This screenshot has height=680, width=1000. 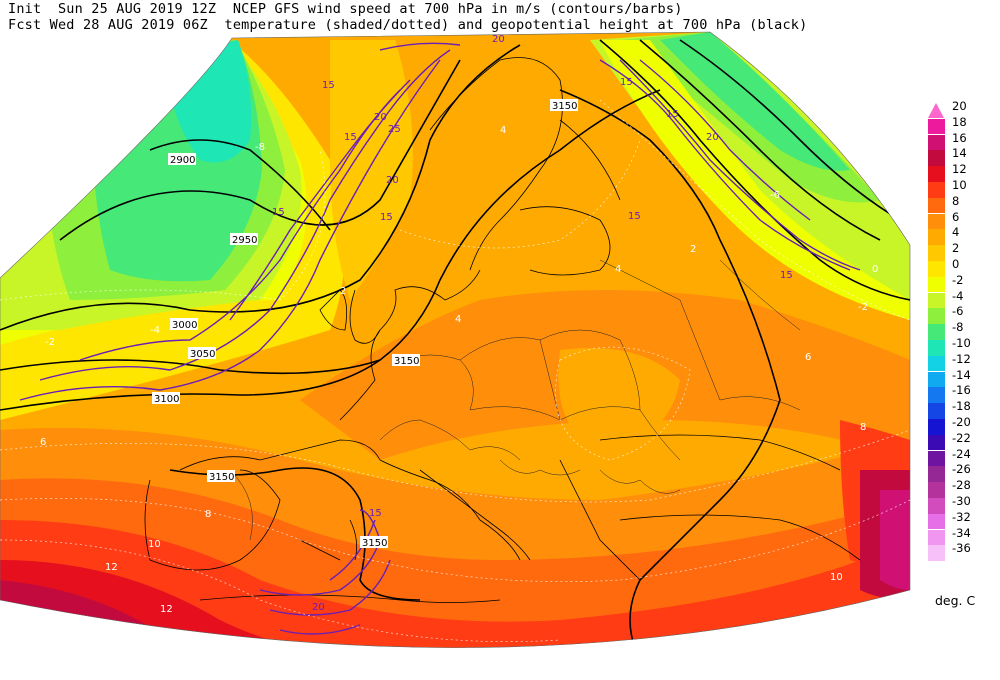 What do you see at coordinates (956, 216) in the screenshot?
I see `colorbar-label: 6` at bounding box center [956, 216].